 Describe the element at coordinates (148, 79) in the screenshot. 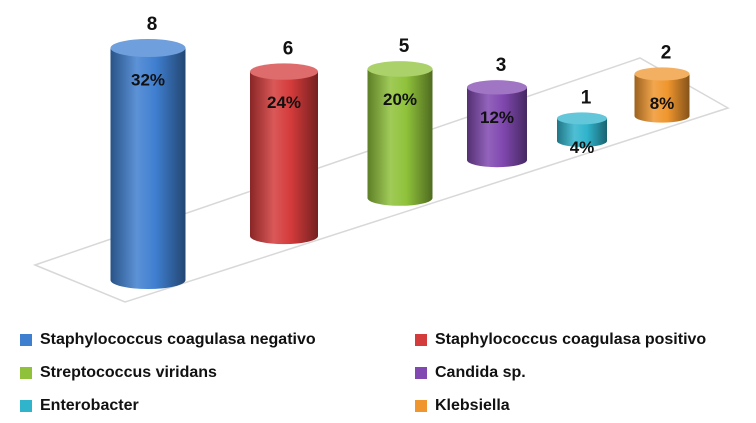

I see `percent-label: 32%` at that location.